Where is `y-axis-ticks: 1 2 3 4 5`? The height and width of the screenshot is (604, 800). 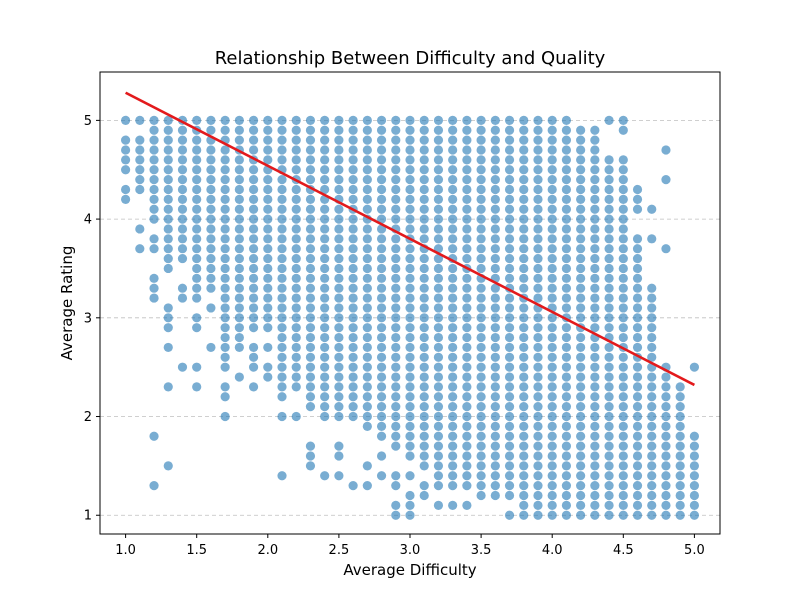 y-axis-ticks: 1 2 3 4 5 is located at coordinates (92, 319).